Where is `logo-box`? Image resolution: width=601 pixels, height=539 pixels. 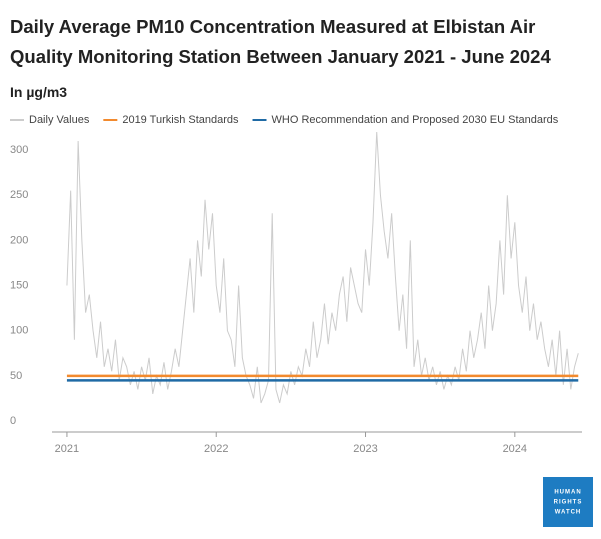
logo-box is located at coordinates (568, 502).